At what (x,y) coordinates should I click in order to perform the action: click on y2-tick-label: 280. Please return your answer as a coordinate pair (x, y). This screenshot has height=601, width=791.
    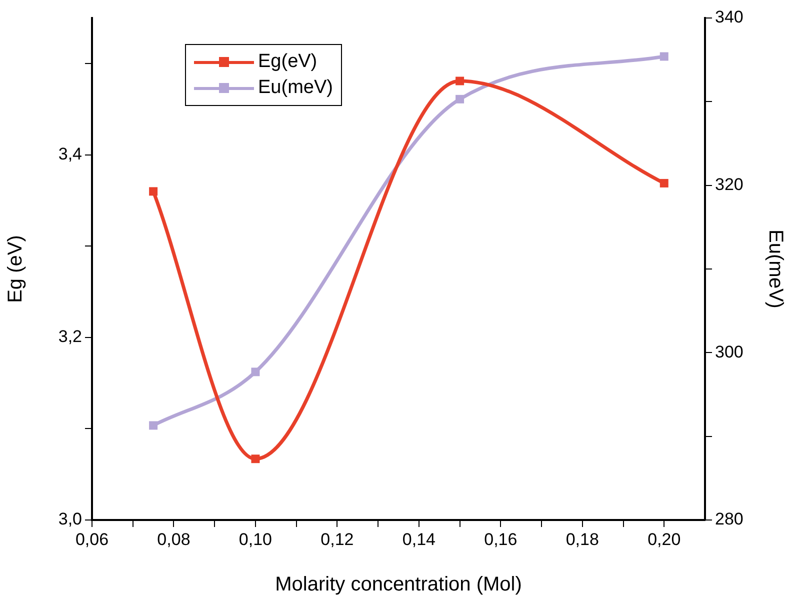
    Looking at the image, I should click on (729, 519).